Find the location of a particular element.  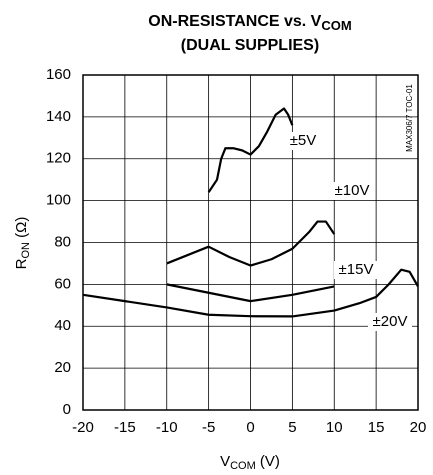

y-tick-label: 20 is located at coordinates (62, 367).